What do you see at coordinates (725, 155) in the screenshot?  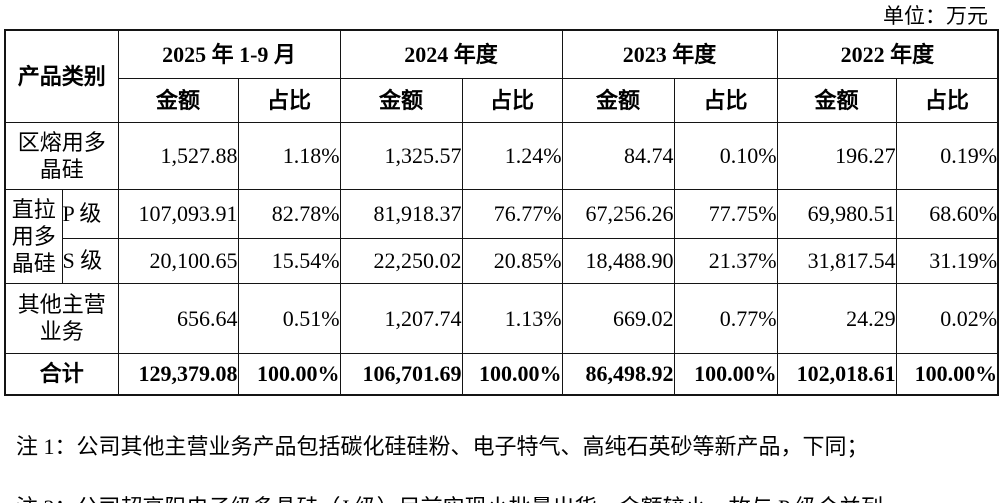 I see `table-cell: 0.10%` at bounding box center [725, 155].